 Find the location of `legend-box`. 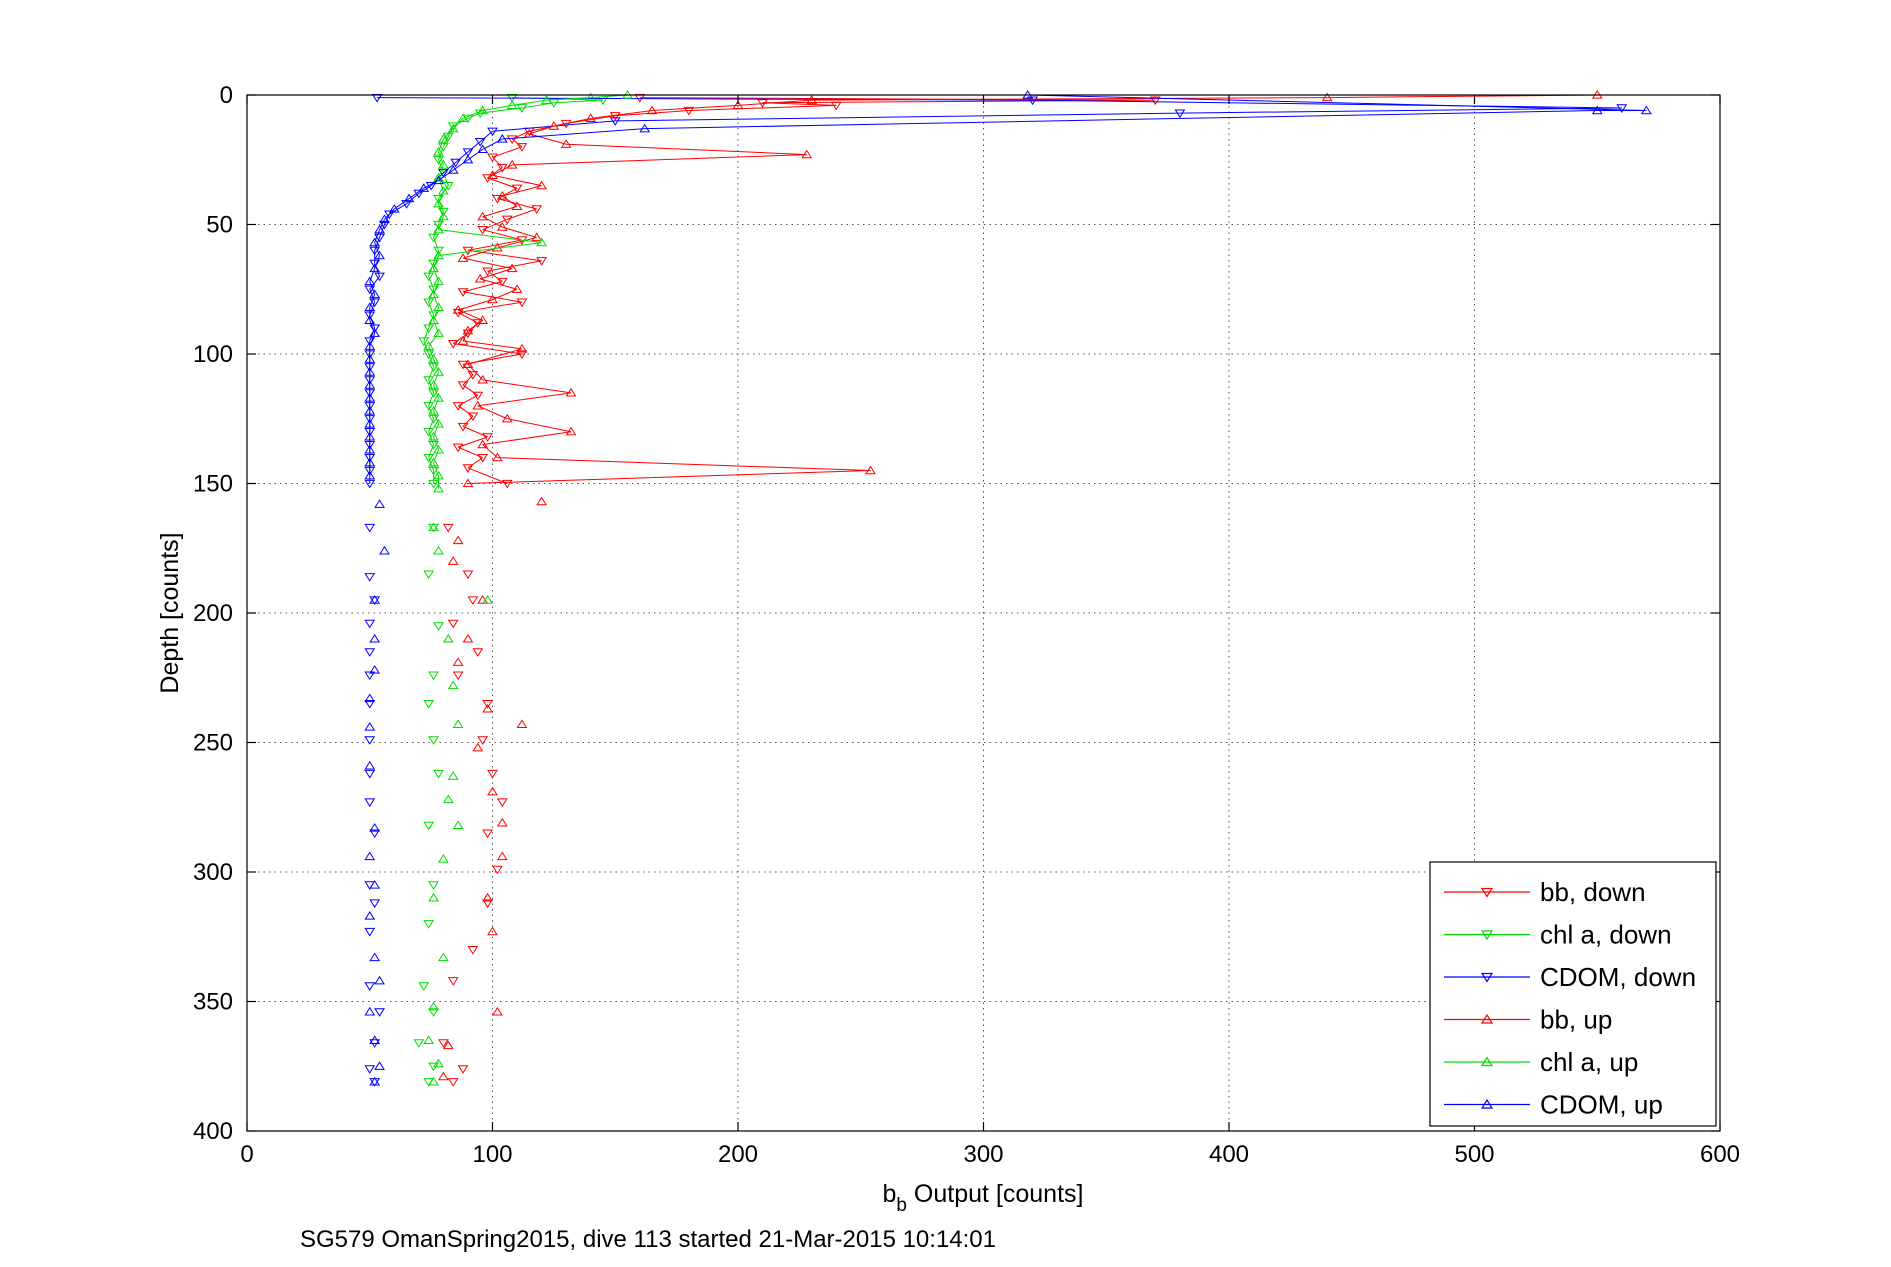

legend-box is located at coordinates (1573, 994).